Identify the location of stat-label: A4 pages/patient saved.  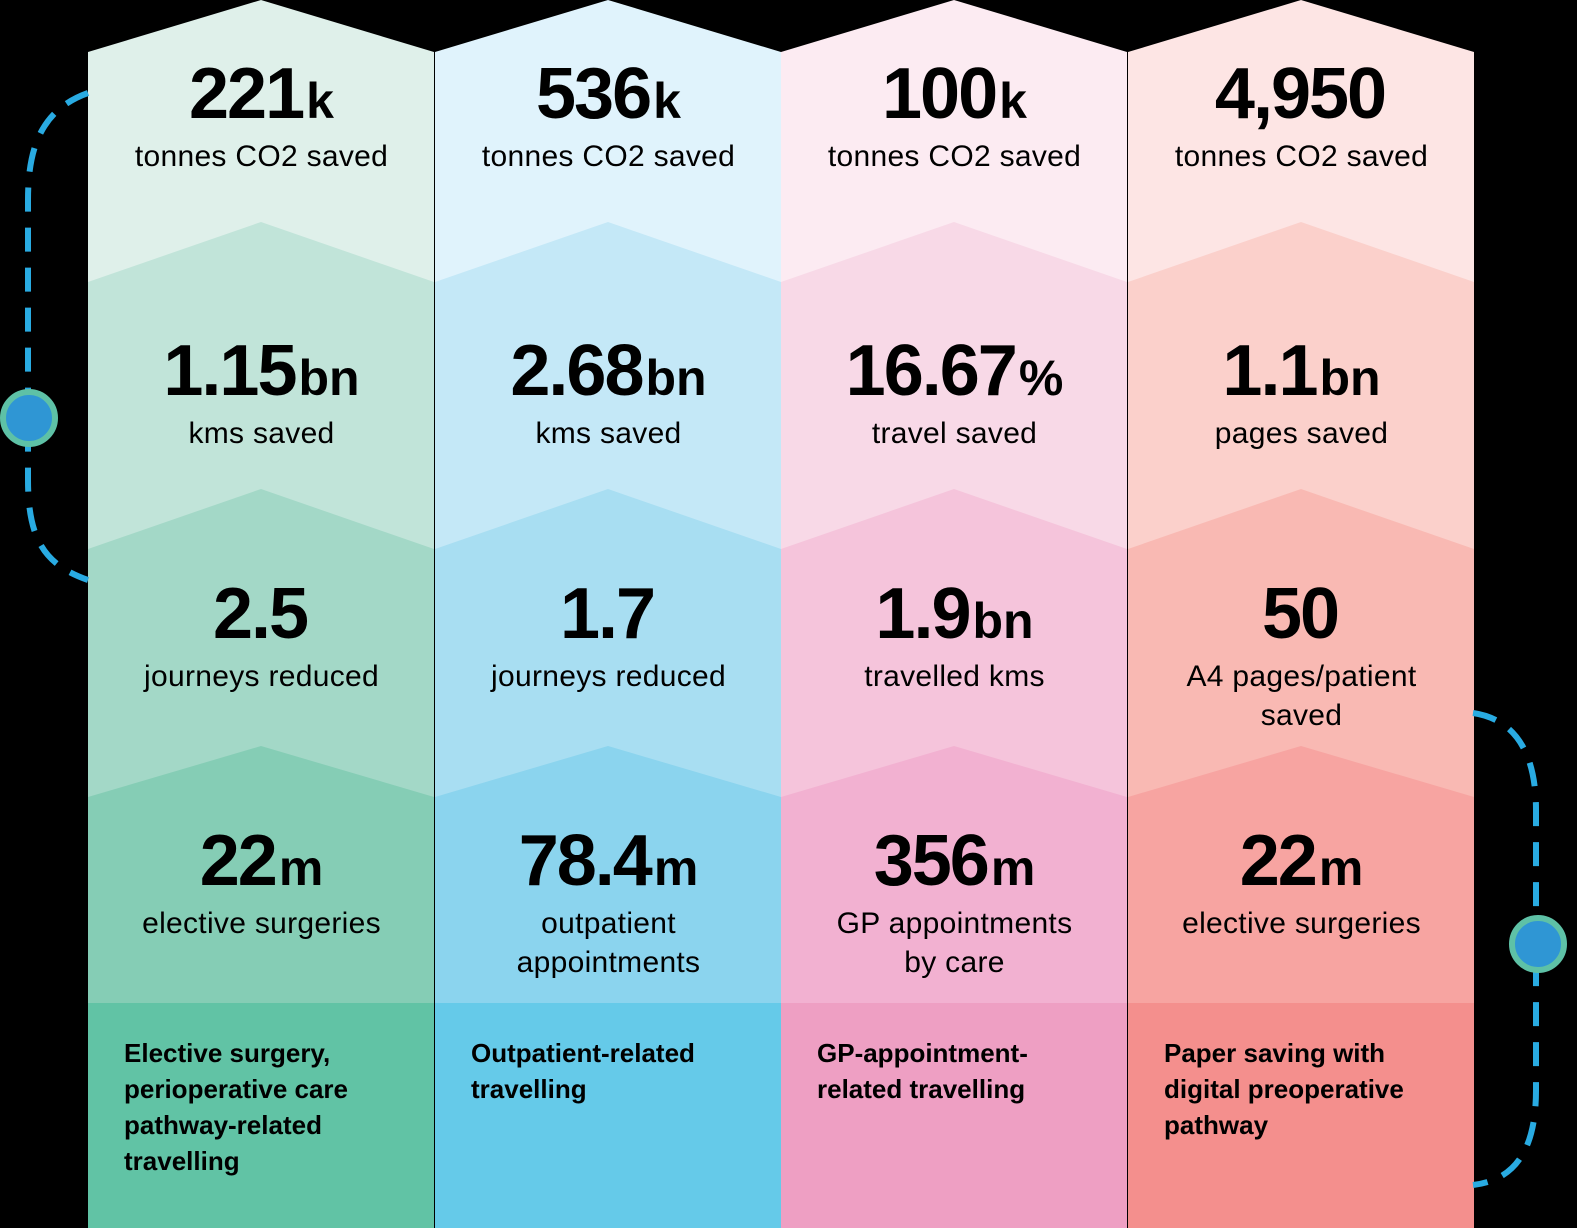
(1301, 696).